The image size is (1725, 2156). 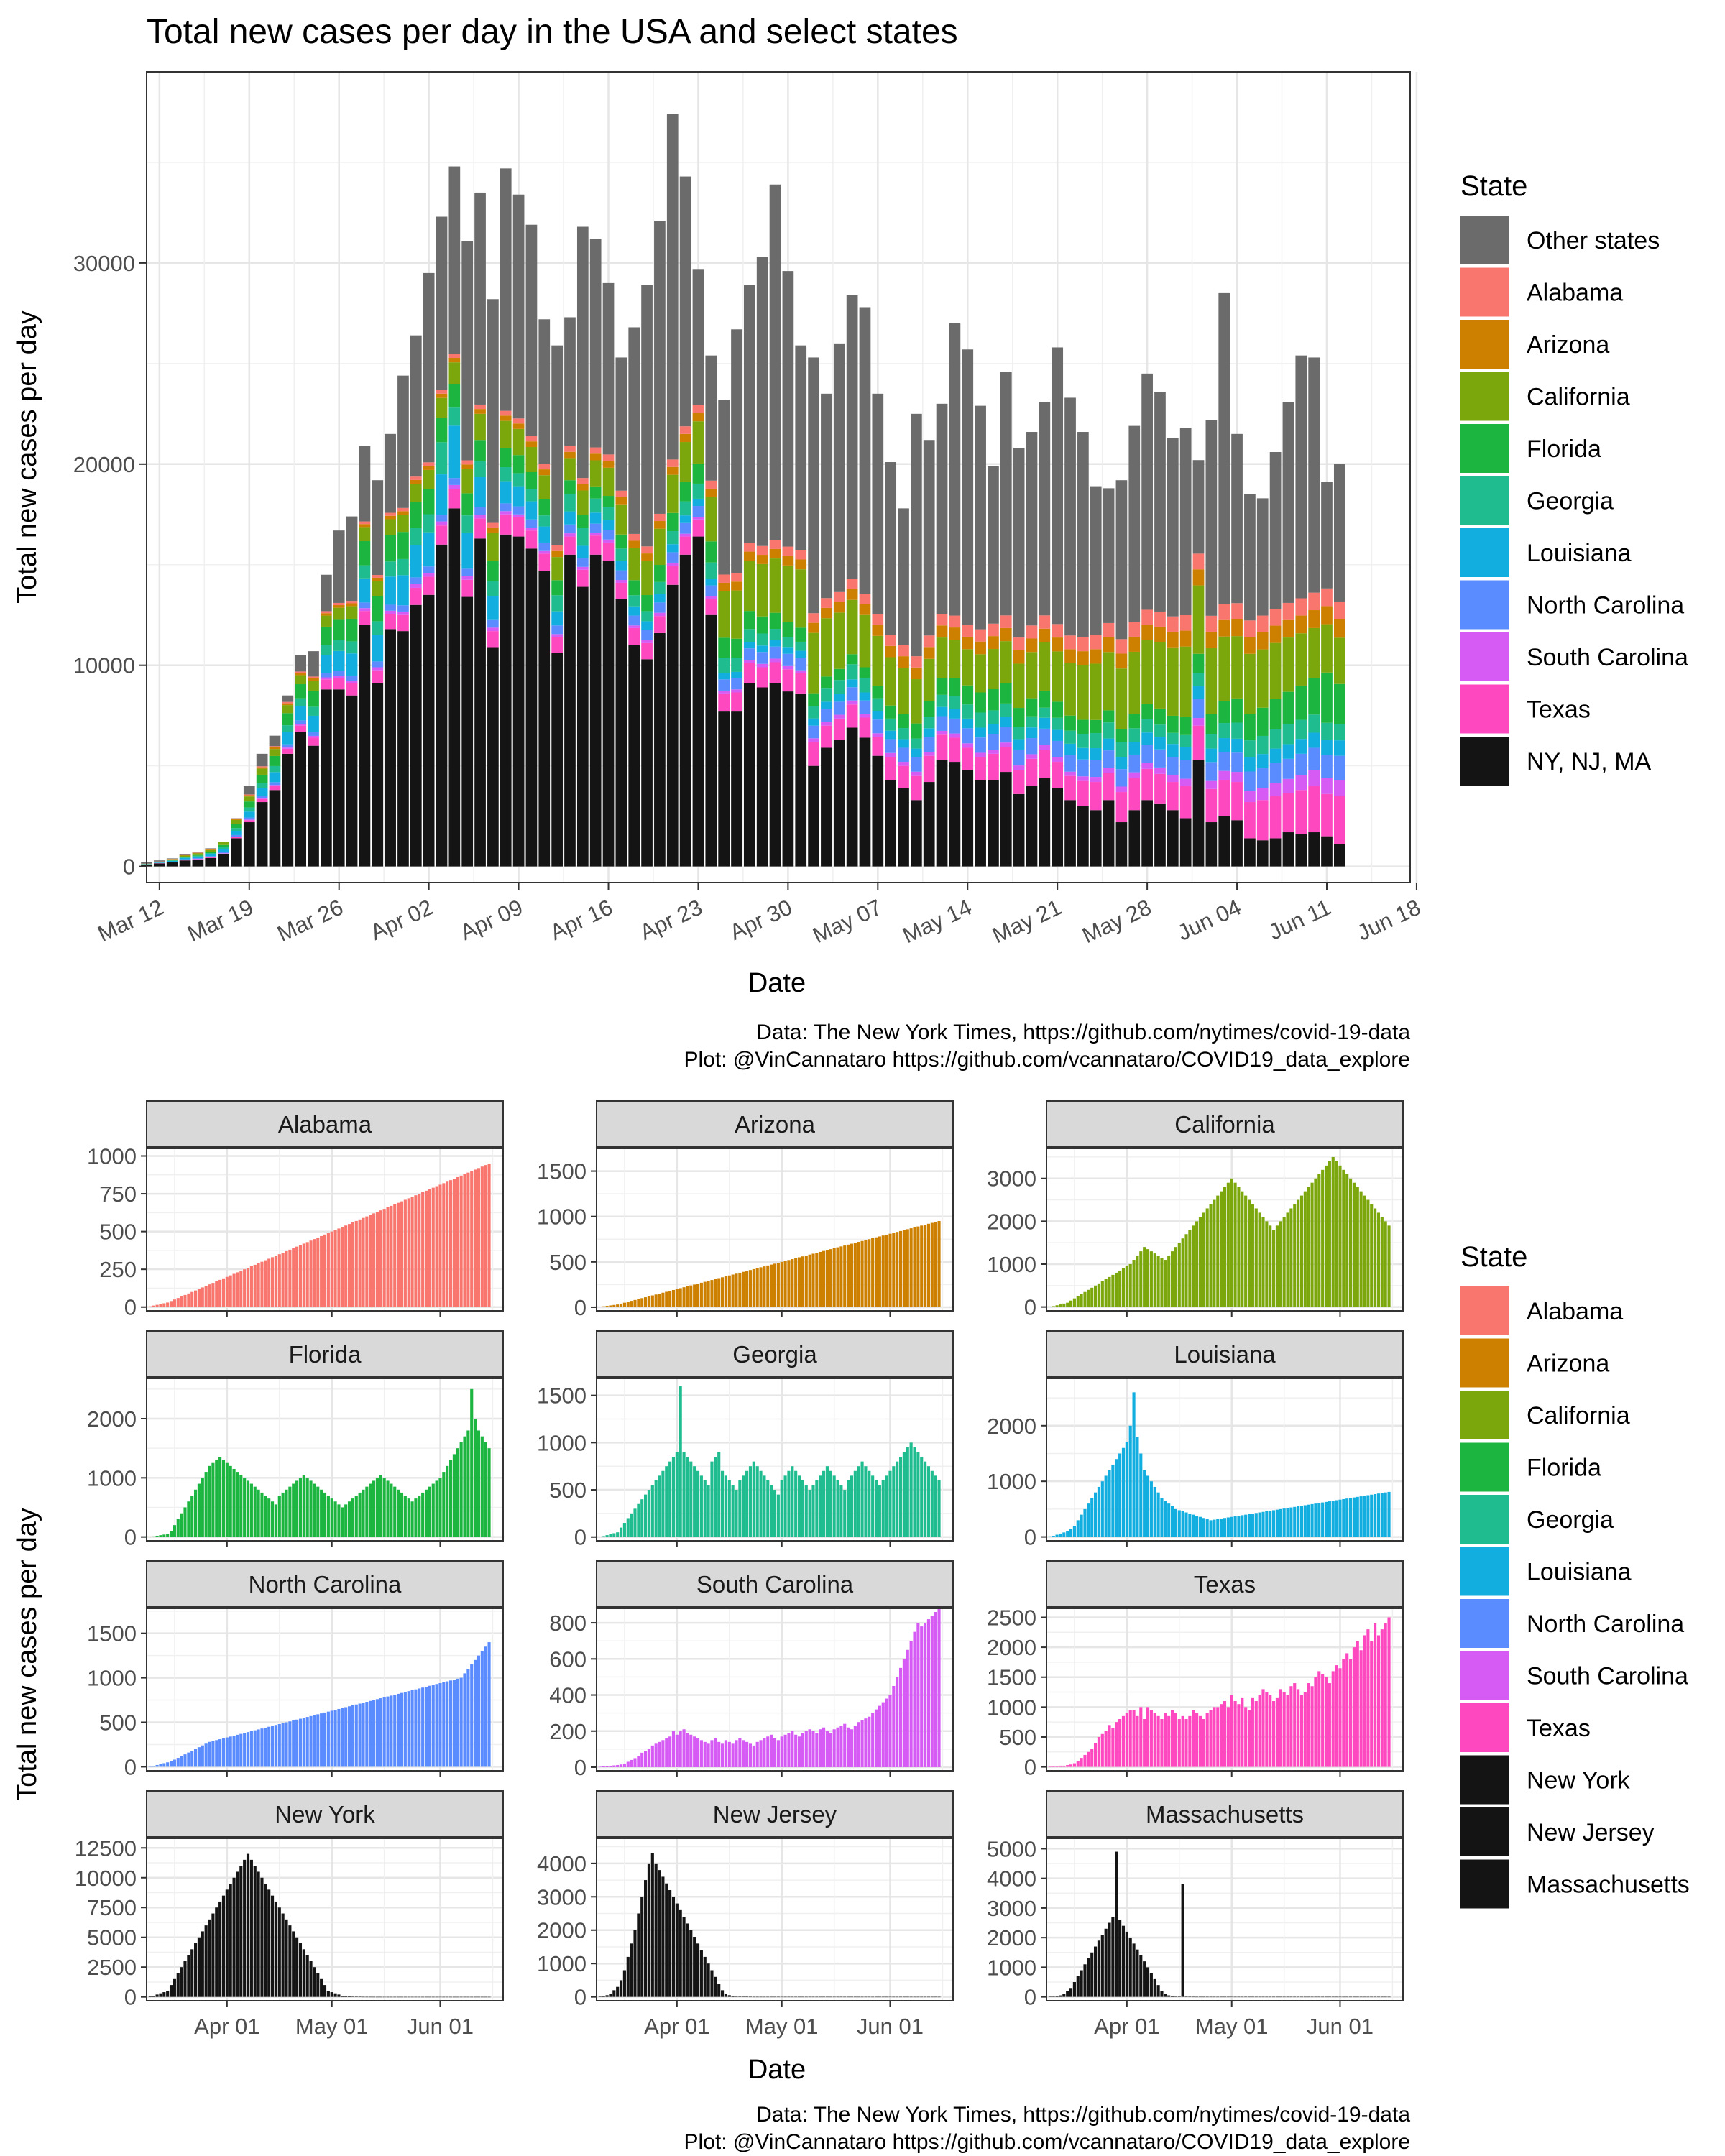 I want to click on facet-y-tick-label: 3000, so click(x=1011, y=1179).